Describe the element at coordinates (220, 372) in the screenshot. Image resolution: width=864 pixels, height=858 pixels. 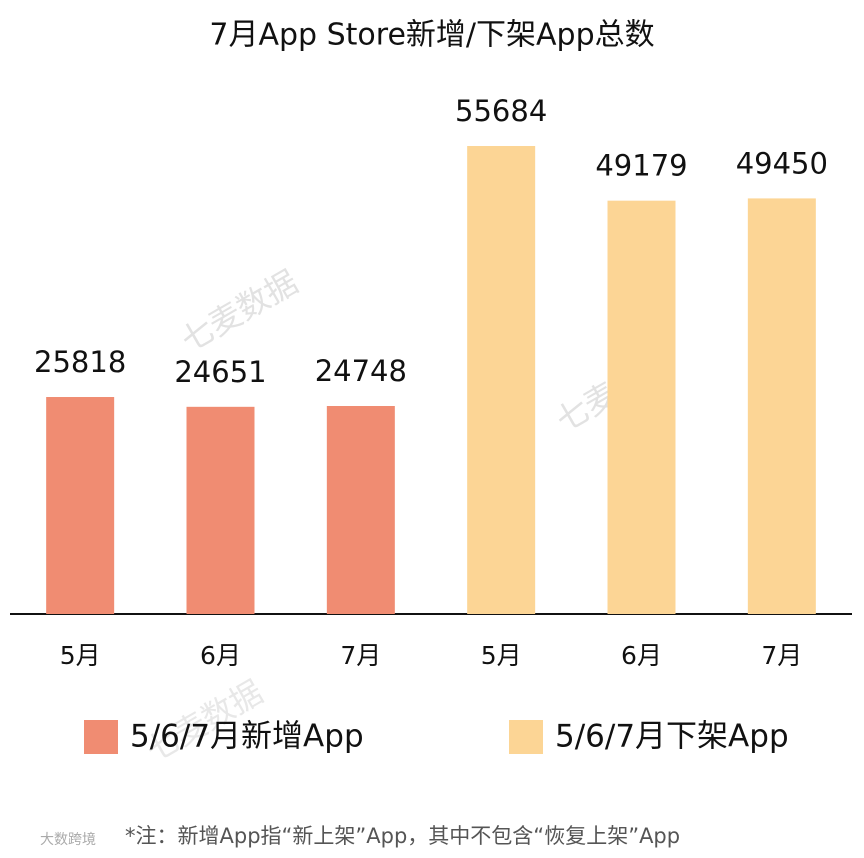
I see `data-label: 24651` at that location.